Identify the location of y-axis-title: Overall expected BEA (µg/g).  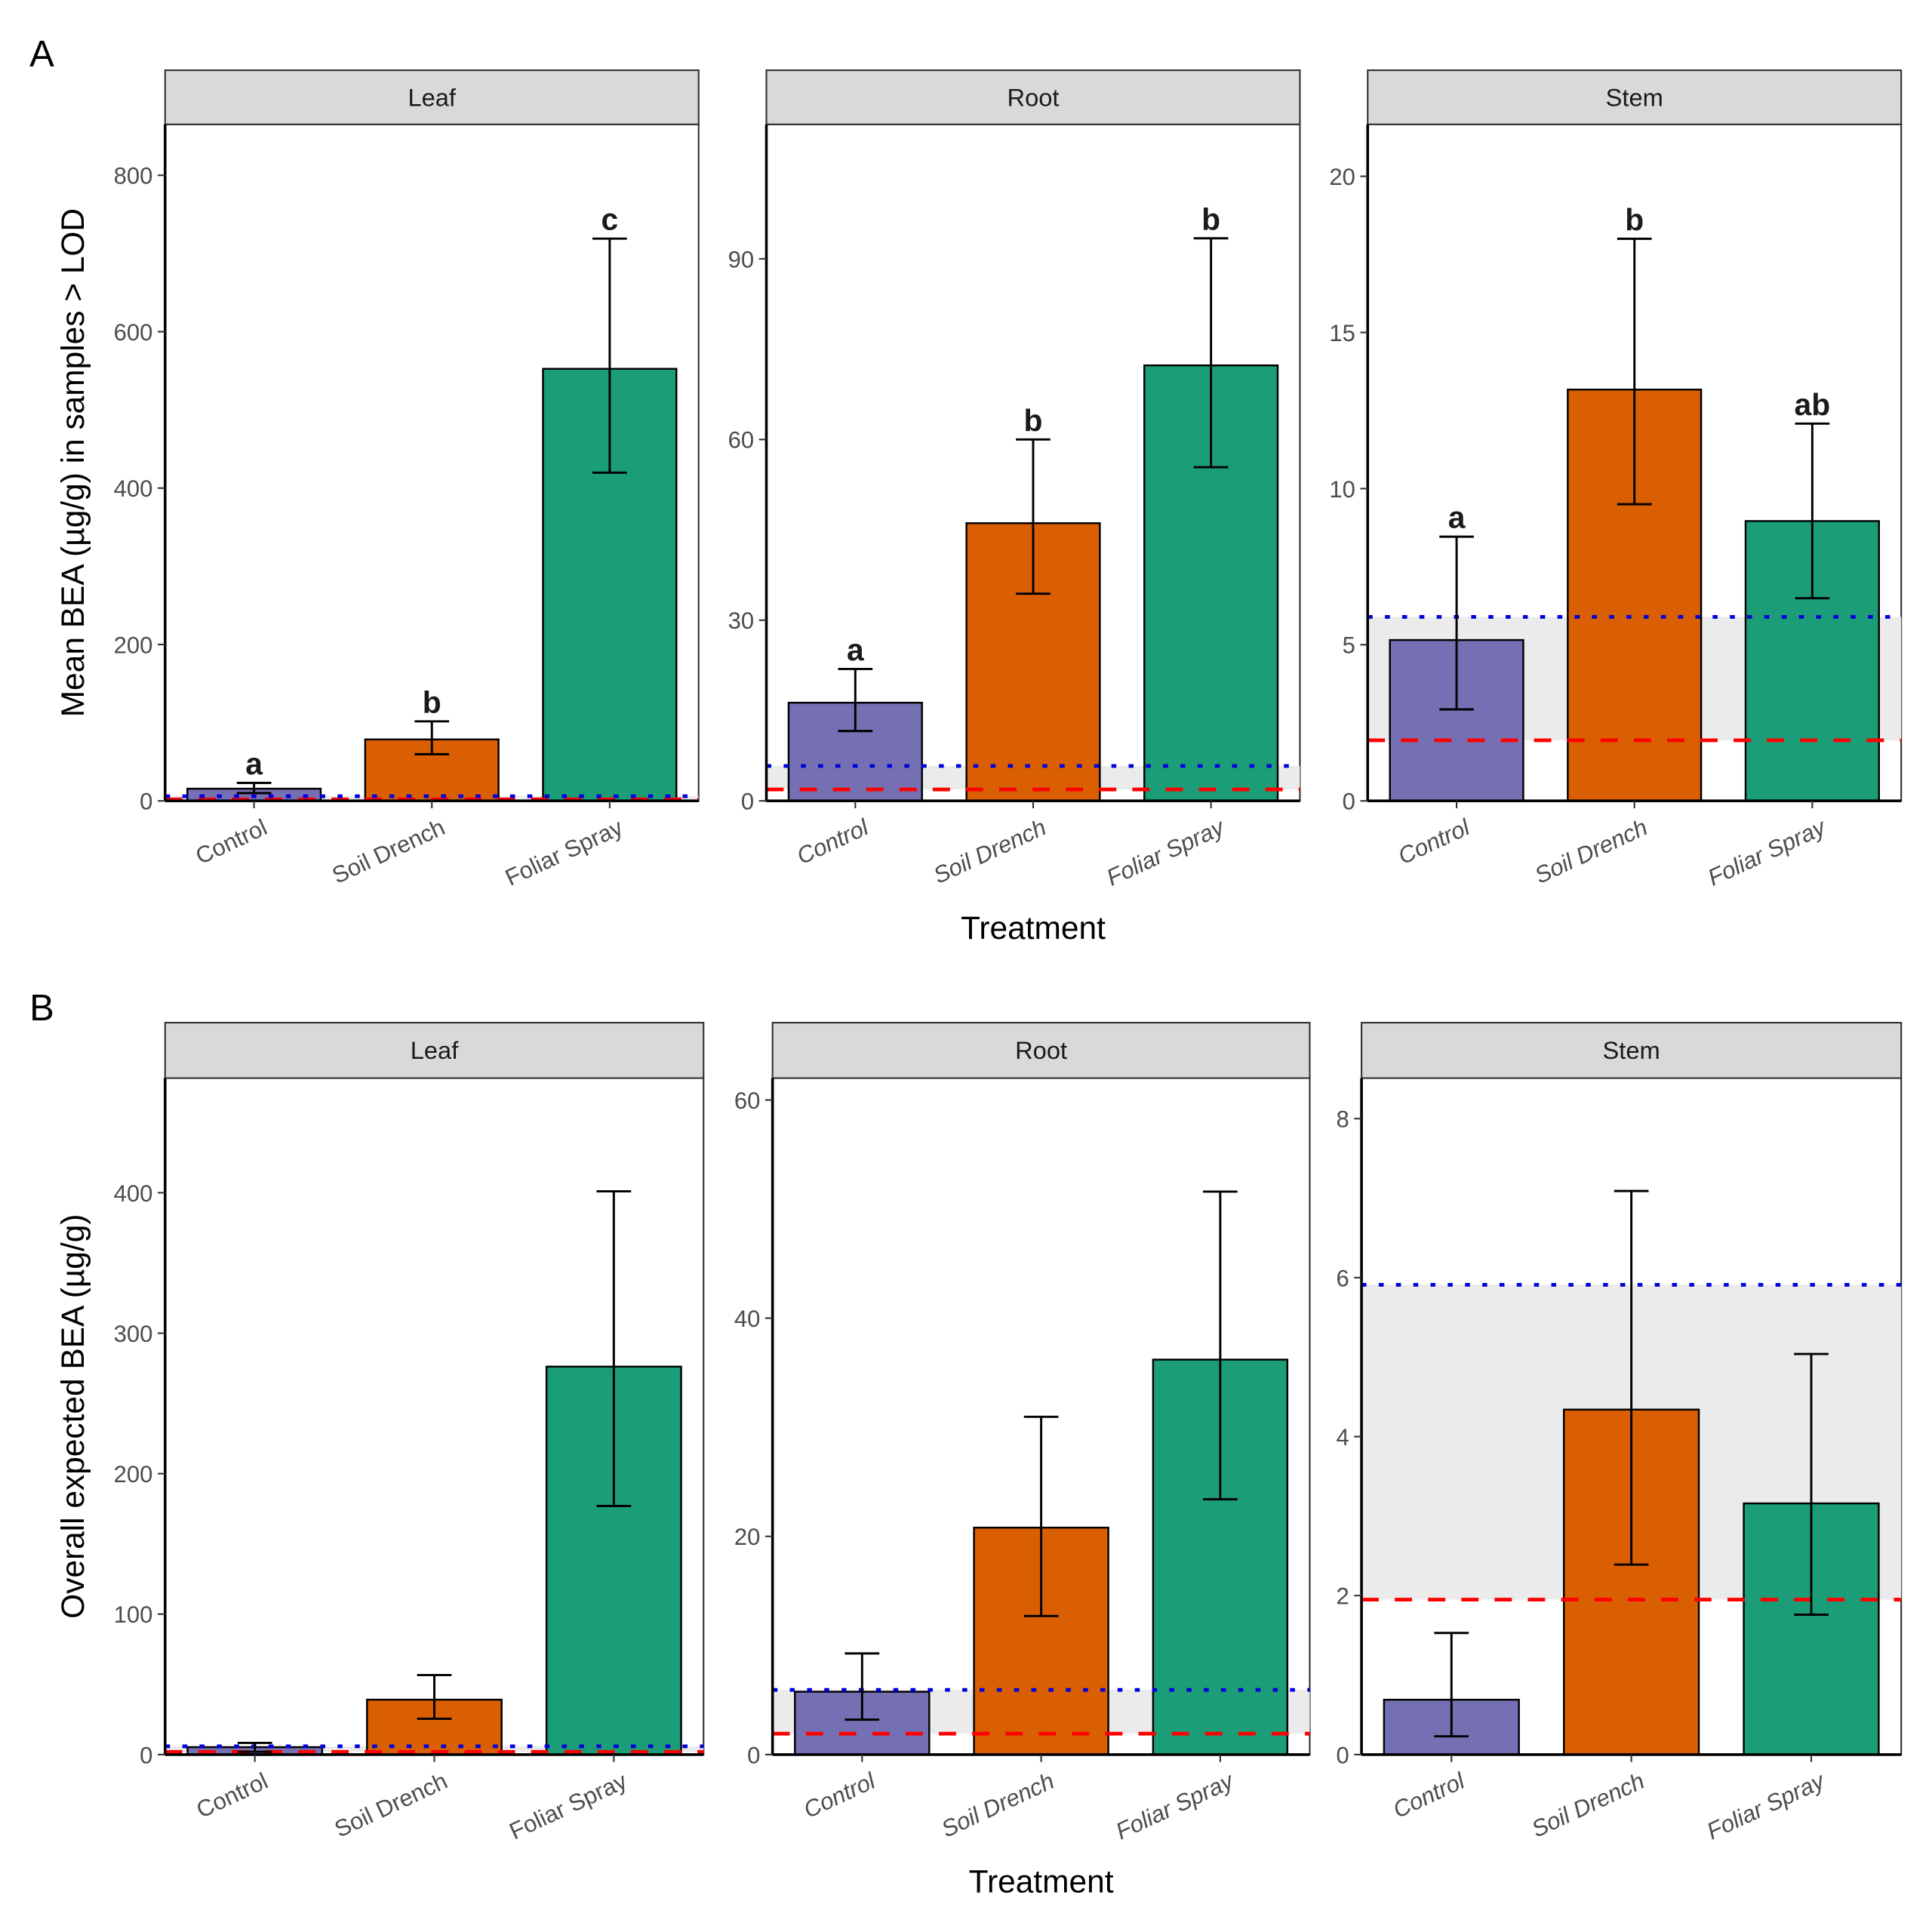
(73, 1416).